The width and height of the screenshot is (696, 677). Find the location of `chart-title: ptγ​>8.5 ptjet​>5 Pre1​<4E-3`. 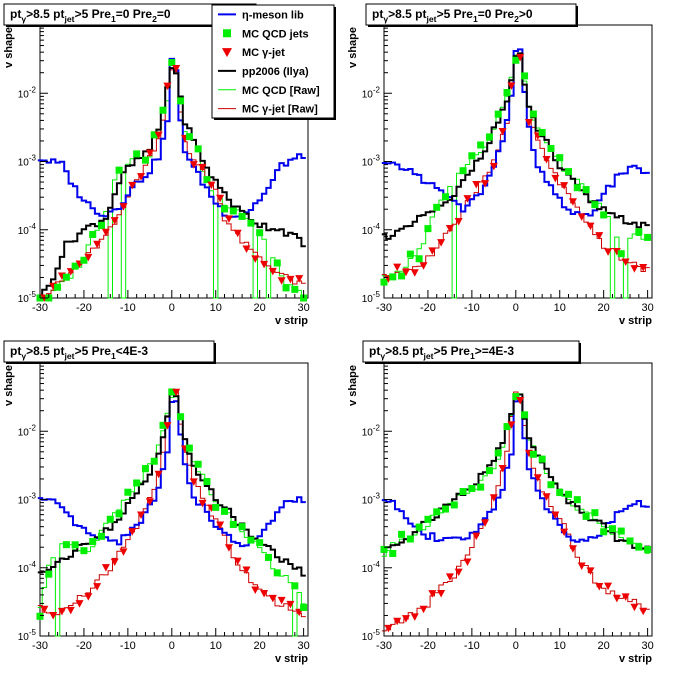

chart-title: ptγ​>8.5 ptjet​>5 Pre1​<4E-3 is located at coordinates (79, 352).